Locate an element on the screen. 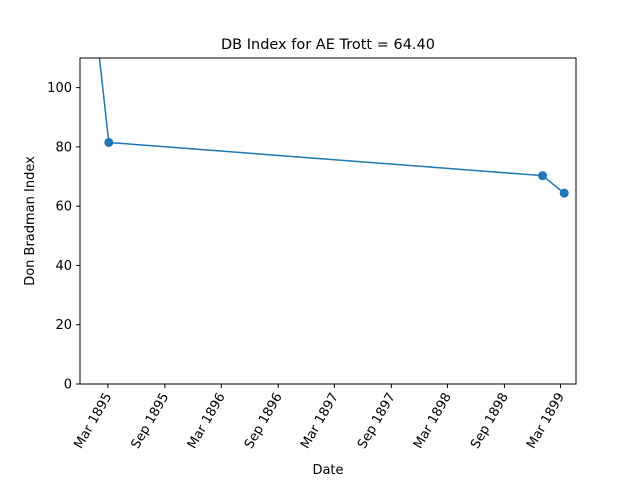 This screenshot has height=480, width=640. x-tick-label: Mar 1897 is located at coordinates (320, 421).